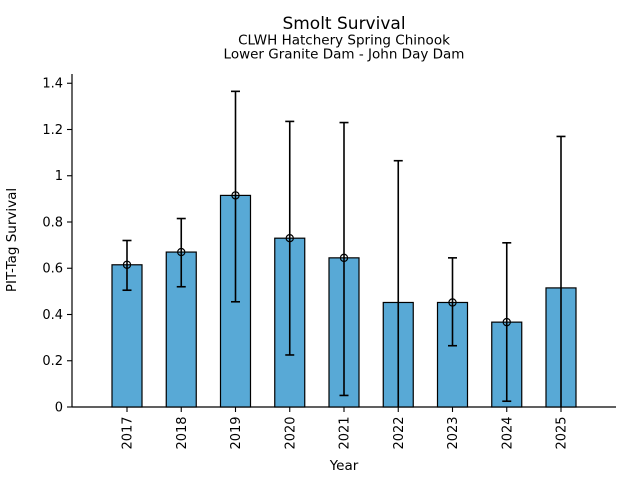 The image size is (640, 480). Describe the element at coordinates (399, 432) in the screenshot. I see `x-tick-label-2022: 2022` at that location.